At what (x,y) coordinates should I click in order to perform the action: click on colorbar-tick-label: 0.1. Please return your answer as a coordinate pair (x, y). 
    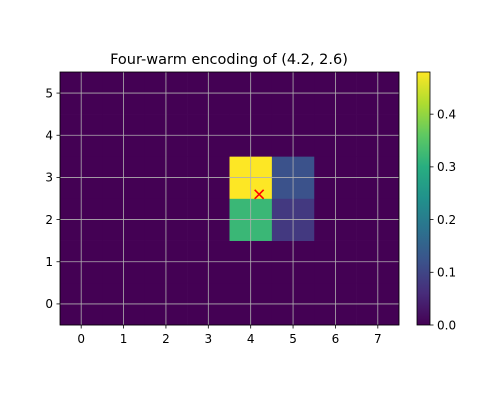
    Looking at the image, I should click on (446, 273).